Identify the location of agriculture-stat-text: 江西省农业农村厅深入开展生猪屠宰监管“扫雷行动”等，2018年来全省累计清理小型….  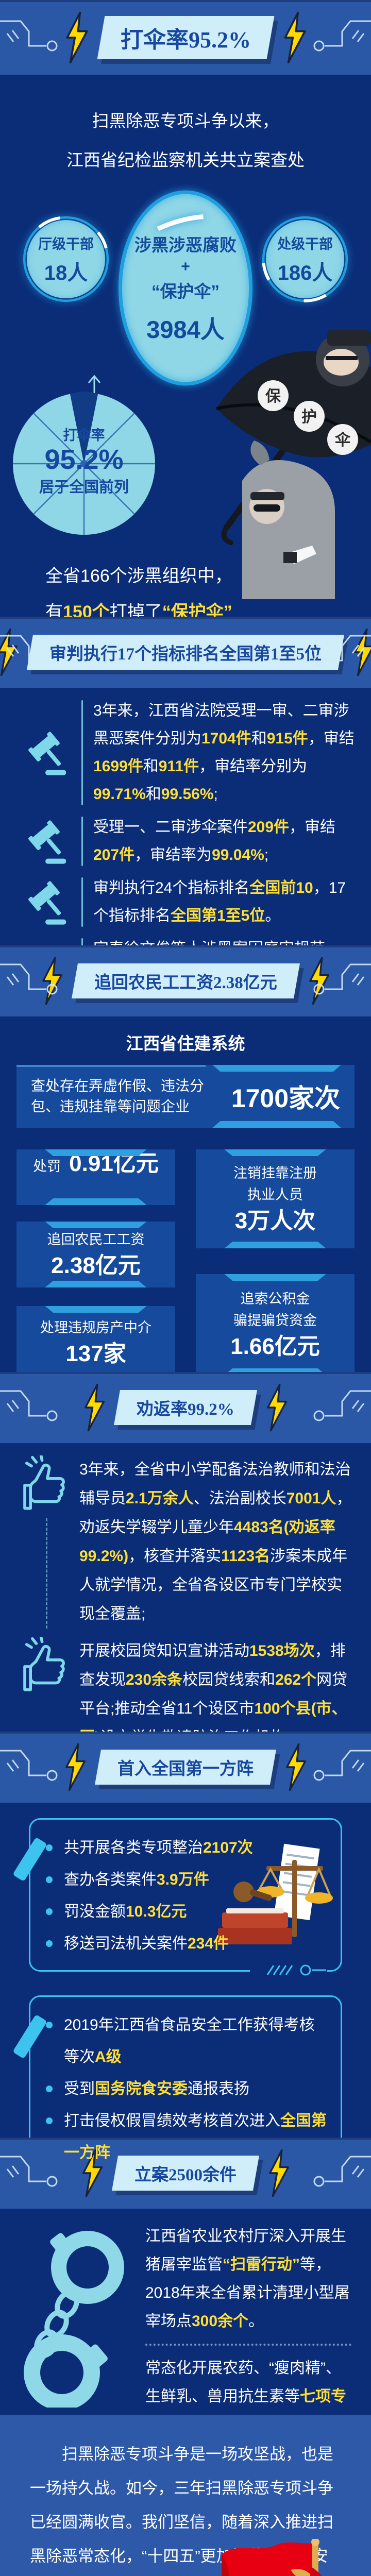
(247, 2279).